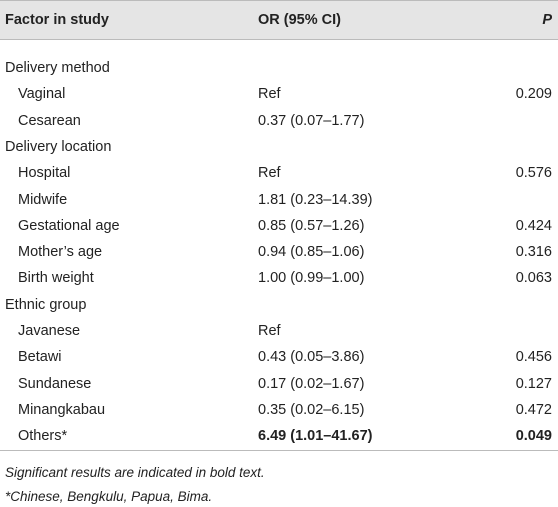  What do you see at coordinates (57, 20) in the screenshot?
I see `header-cell: Factor in study` at bounding box center [57, 20].